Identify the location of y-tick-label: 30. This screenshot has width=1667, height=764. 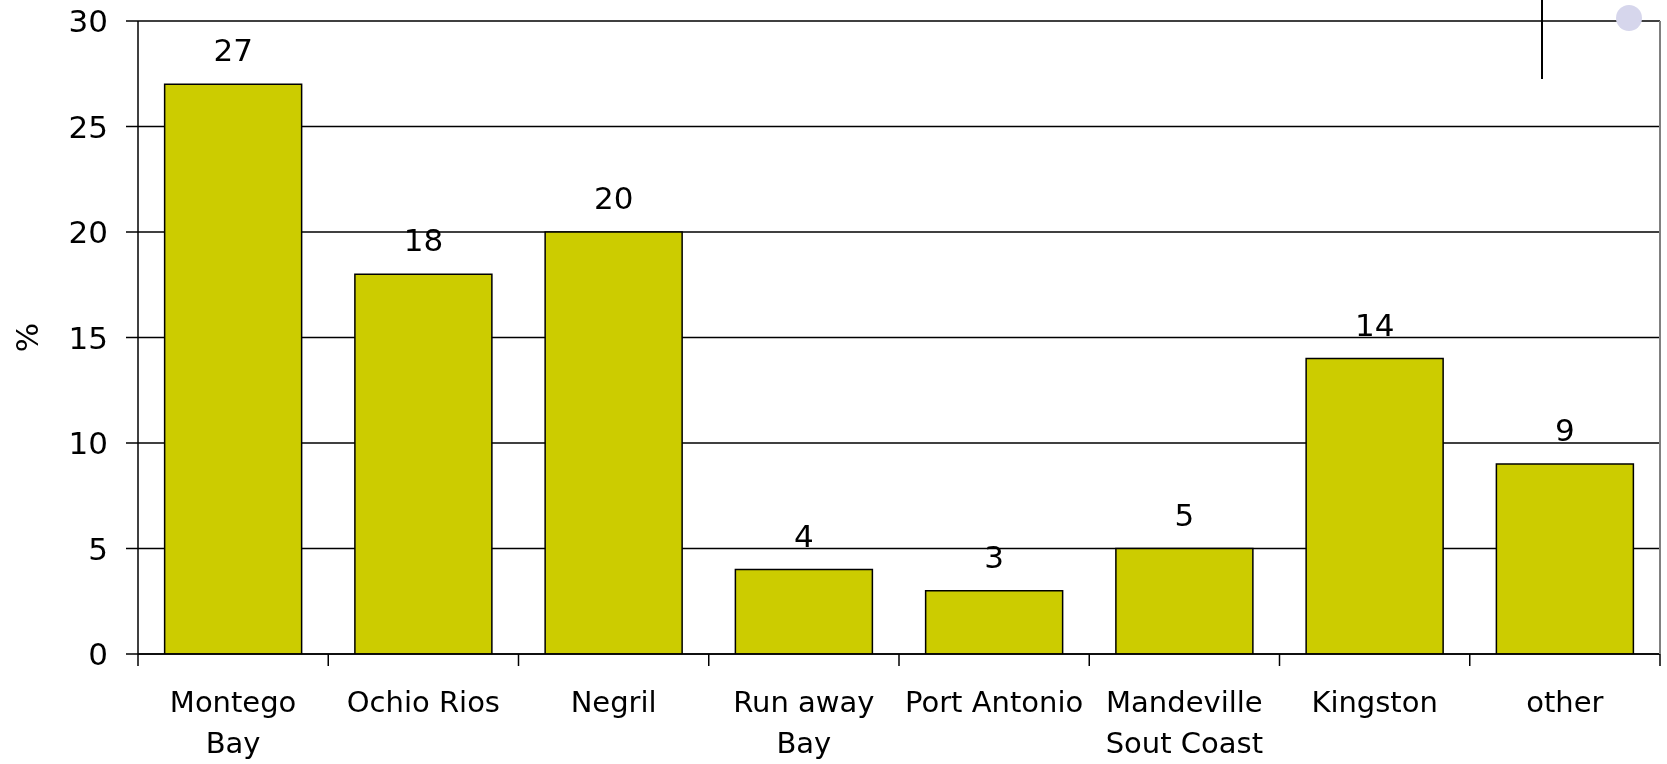
(88, 21).